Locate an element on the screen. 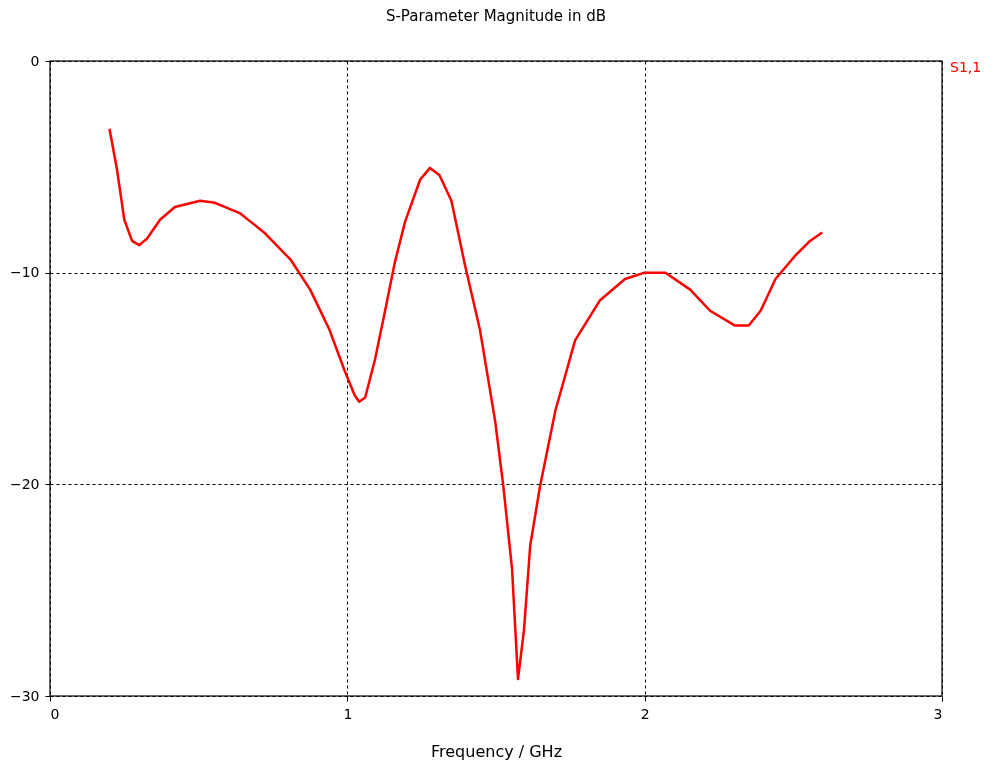 The image size is (1007, 769). y-tick-label: −30 is located at coordinates (24, 695).